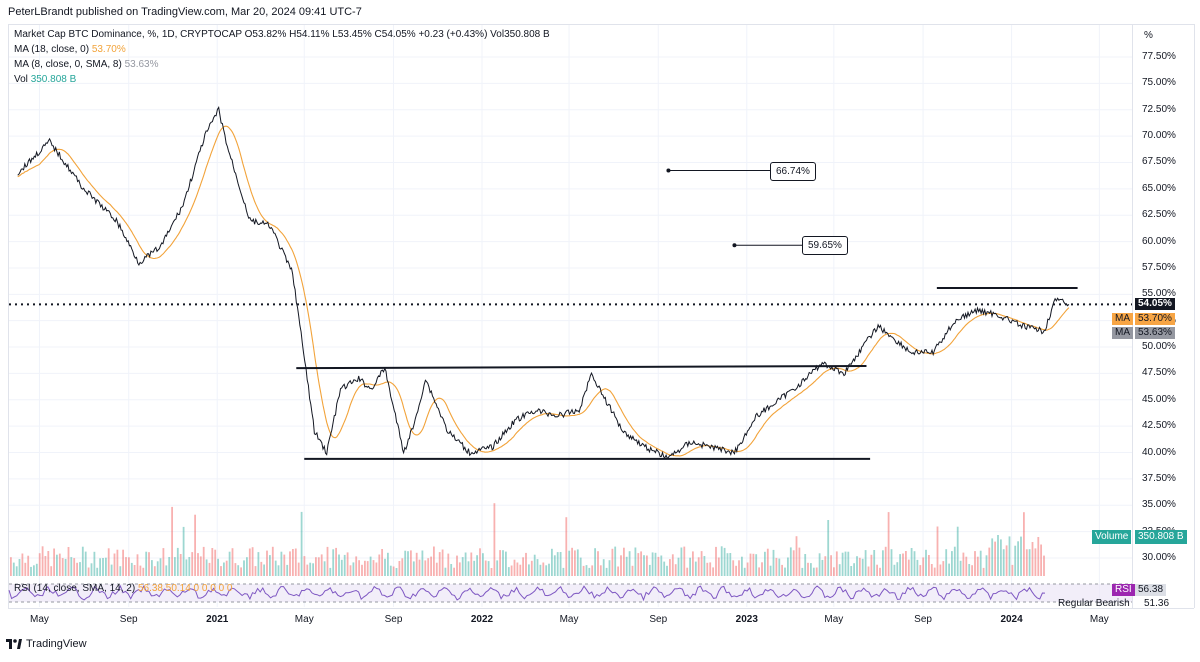 The height and width of the screenshot is (662, 1200). What do you see at coordinates (53, 79) in the screenshot?
I see `volume-legend-value: 350.808 B` at bounding box center [53, 79].